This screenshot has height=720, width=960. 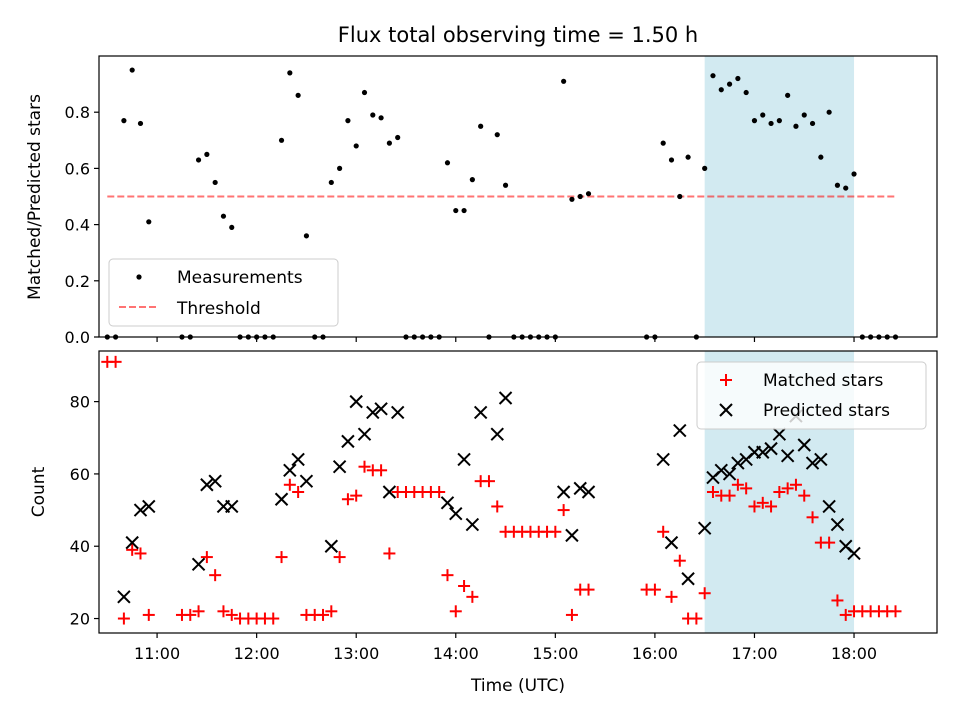 I want to click on x-tick-label: 11:00, so click(x=157, y=653).